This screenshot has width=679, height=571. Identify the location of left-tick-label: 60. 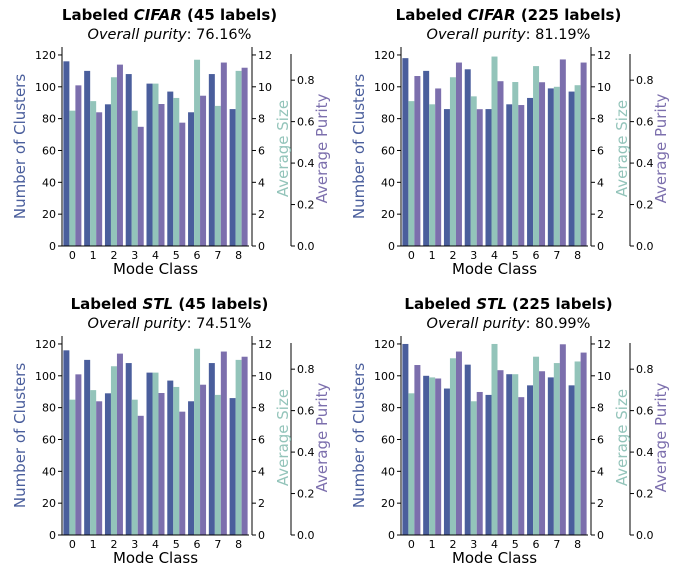
(388, 150).